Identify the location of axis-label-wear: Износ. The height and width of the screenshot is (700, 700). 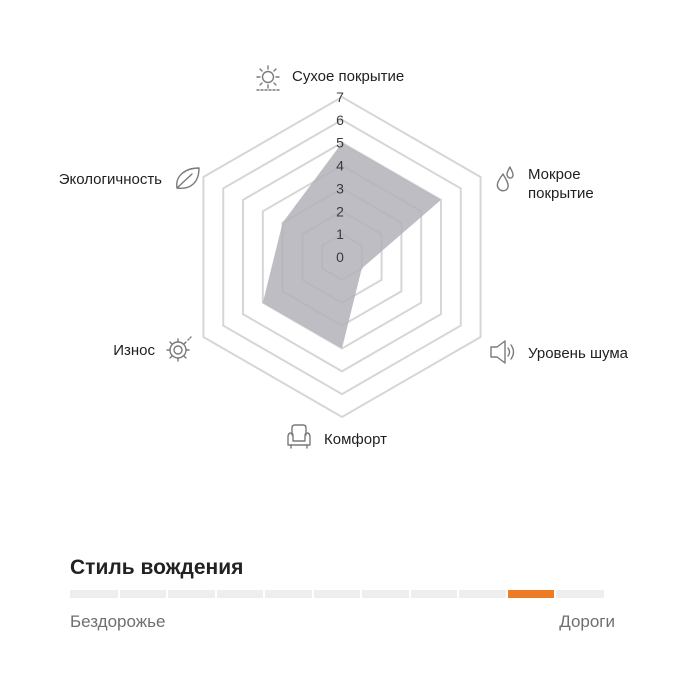
(134, 350).